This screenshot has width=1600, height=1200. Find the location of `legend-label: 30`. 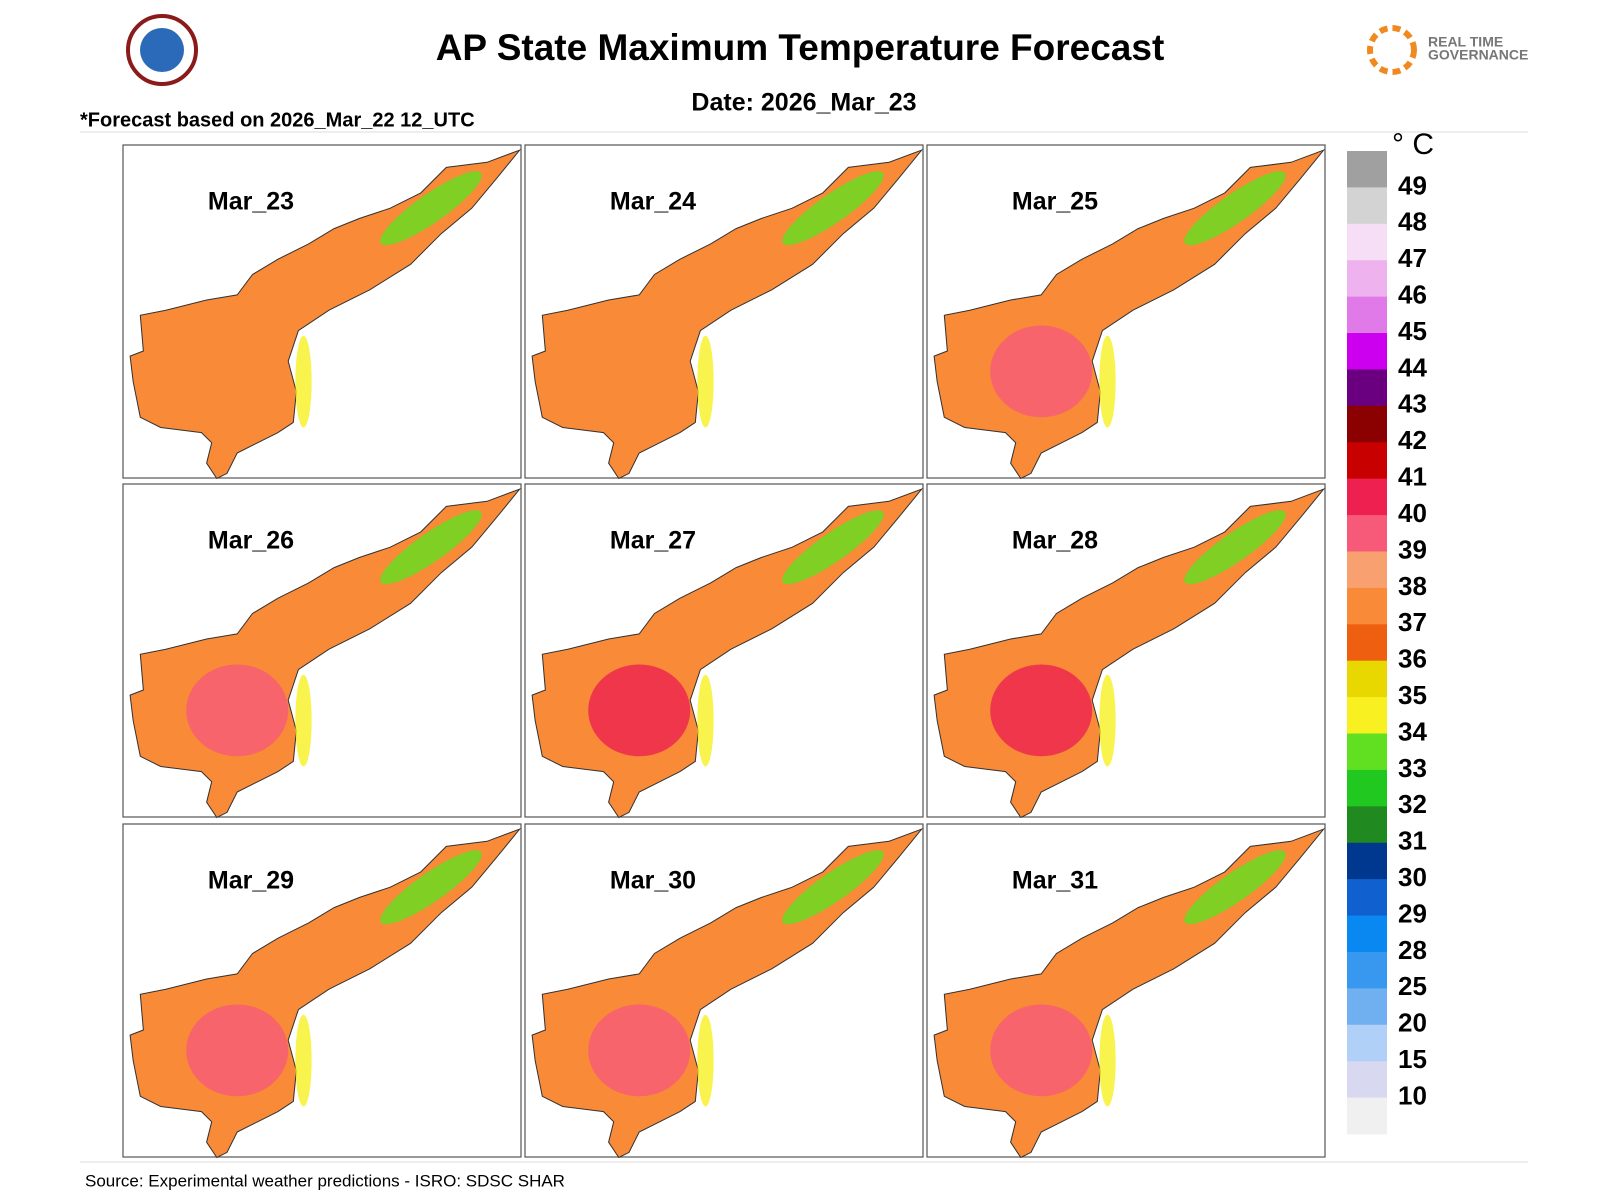

legend-label: 30 is located at coordinates (1412, 877).